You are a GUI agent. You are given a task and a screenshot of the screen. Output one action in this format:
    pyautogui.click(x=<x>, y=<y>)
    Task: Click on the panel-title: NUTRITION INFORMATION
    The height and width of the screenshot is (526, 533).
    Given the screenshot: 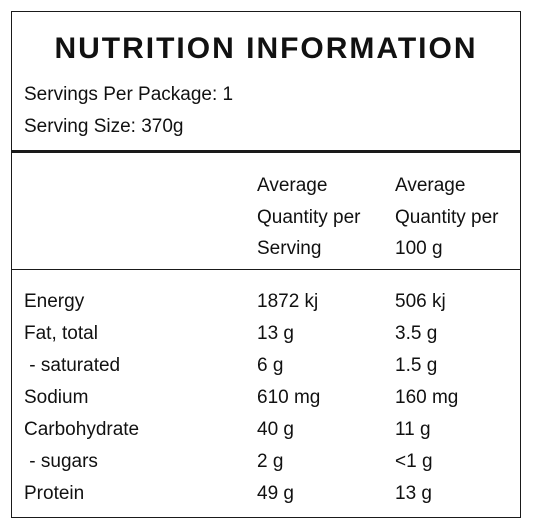 What is the action you would take?
    pyautogui.click(x=266, y=48)
    